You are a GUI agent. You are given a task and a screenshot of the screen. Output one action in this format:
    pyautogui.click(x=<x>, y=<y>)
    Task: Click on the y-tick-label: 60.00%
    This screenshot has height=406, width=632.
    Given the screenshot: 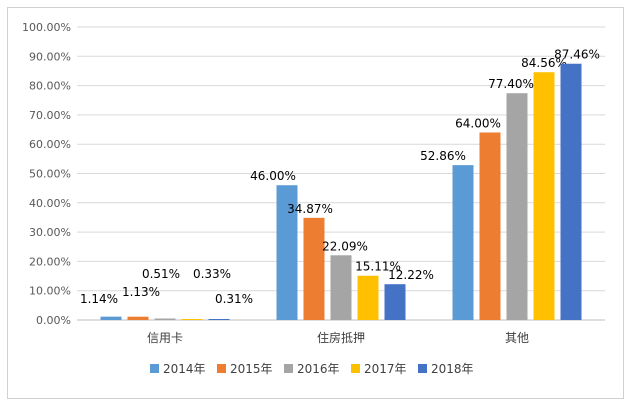 What is the action you would take?
    pyautogui.click(x=50, y=144)
    